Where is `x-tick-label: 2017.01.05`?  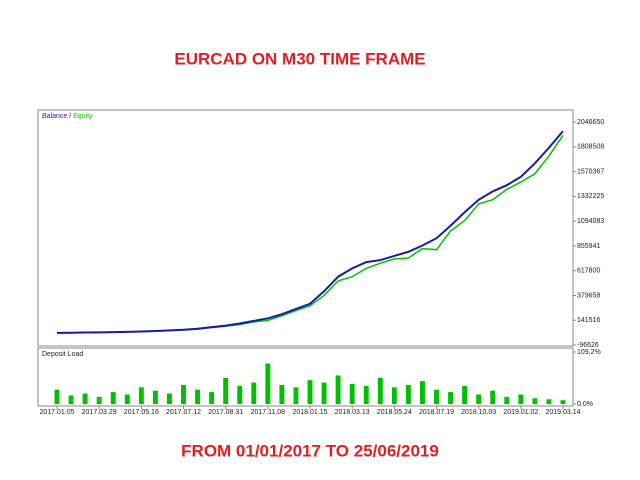
x-tick-label: 2017.01.05 is located at coordinates (56, 412).